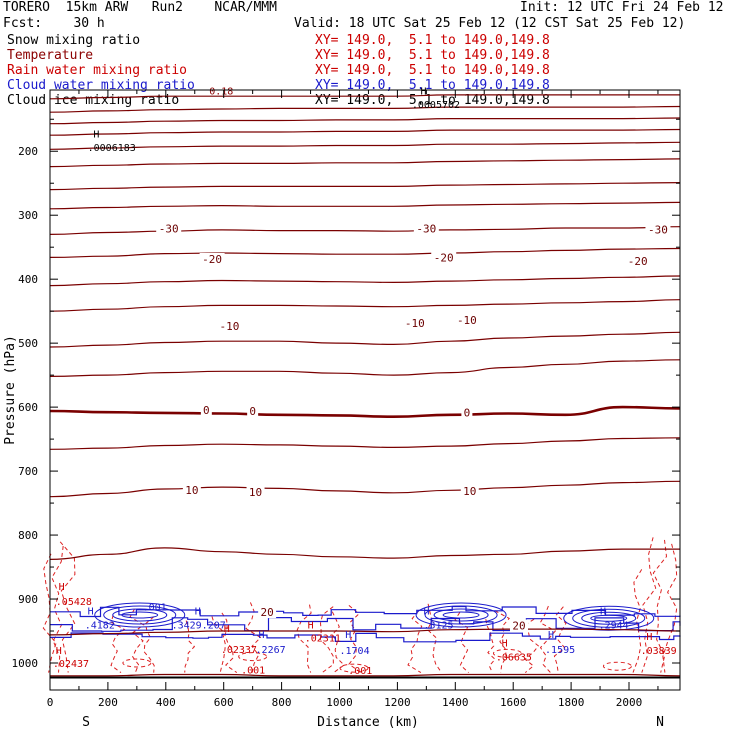 Image resolution: width=740 pixels, height=740 pixels. What do you see at coordinates (365, 281) in the screenshot?
I see `isotherm--20` at bounding box center [365, 281].